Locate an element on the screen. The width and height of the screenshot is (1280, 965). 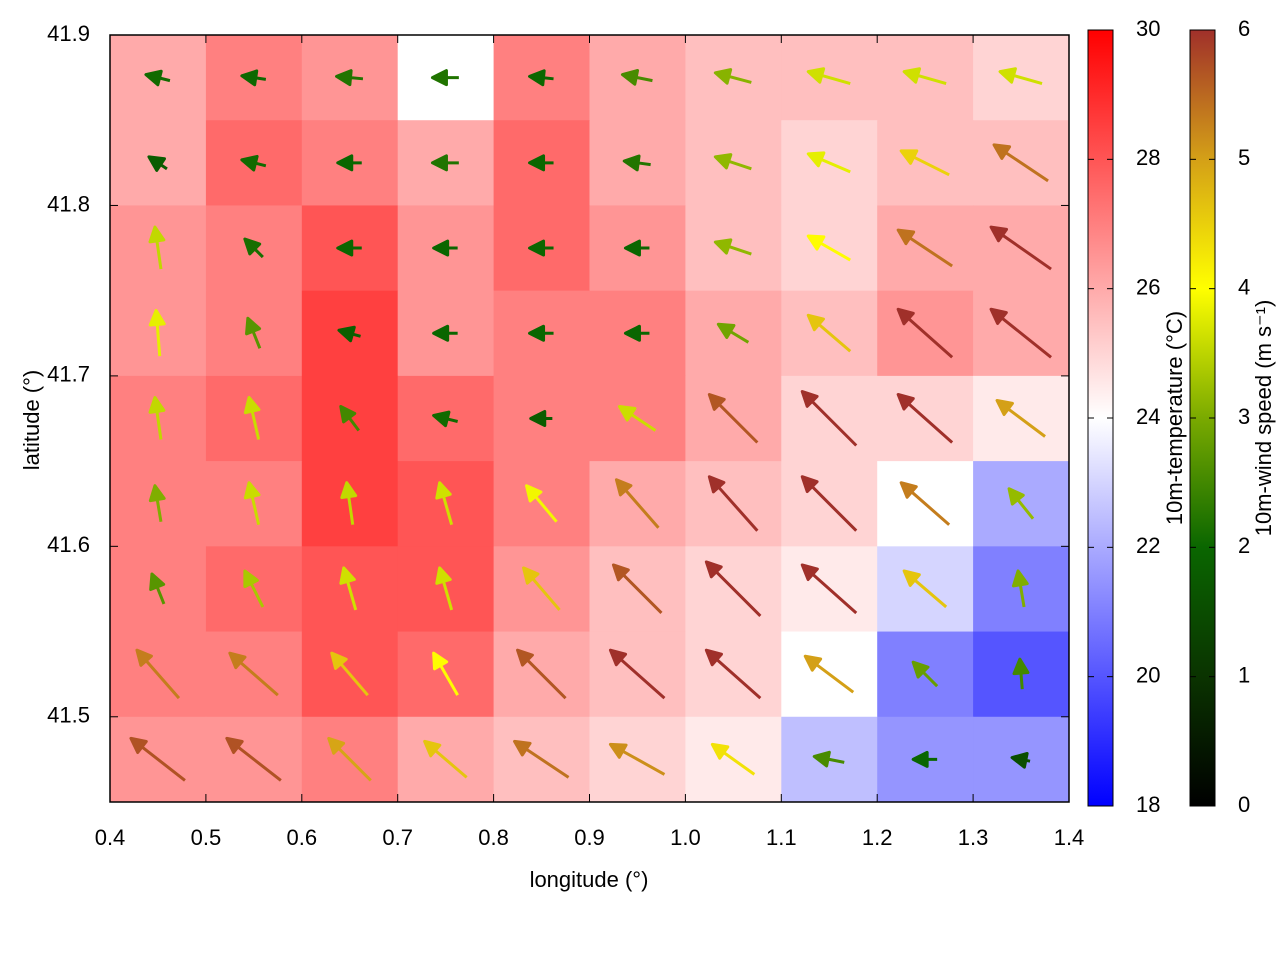
x-tick-label: 1.2 is located at coordinates (877, 837).